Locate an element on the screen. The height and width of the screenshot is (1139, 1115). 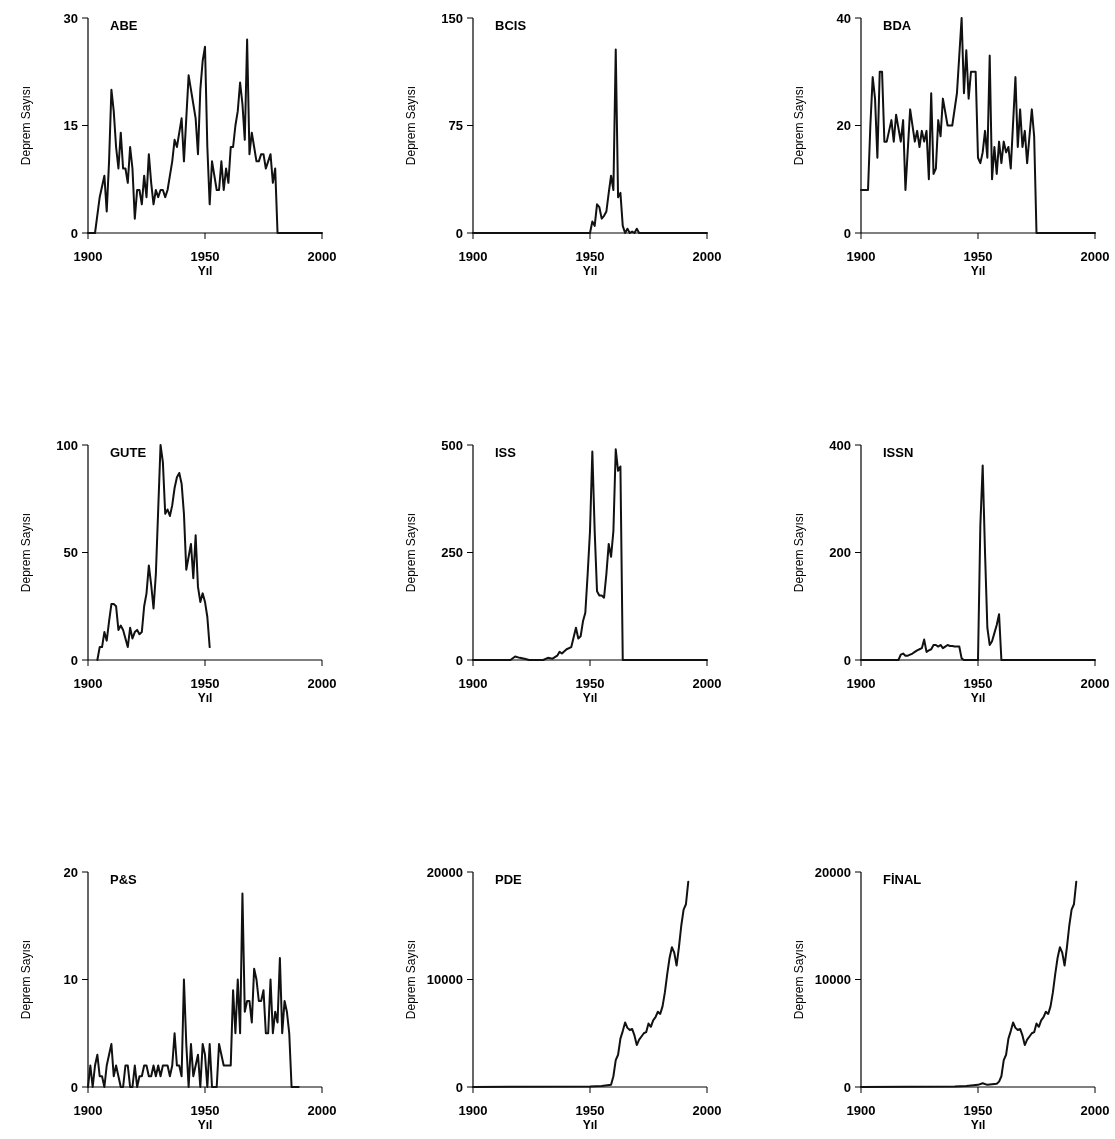
chart-title: ISS is located at coordinates (506, 452).